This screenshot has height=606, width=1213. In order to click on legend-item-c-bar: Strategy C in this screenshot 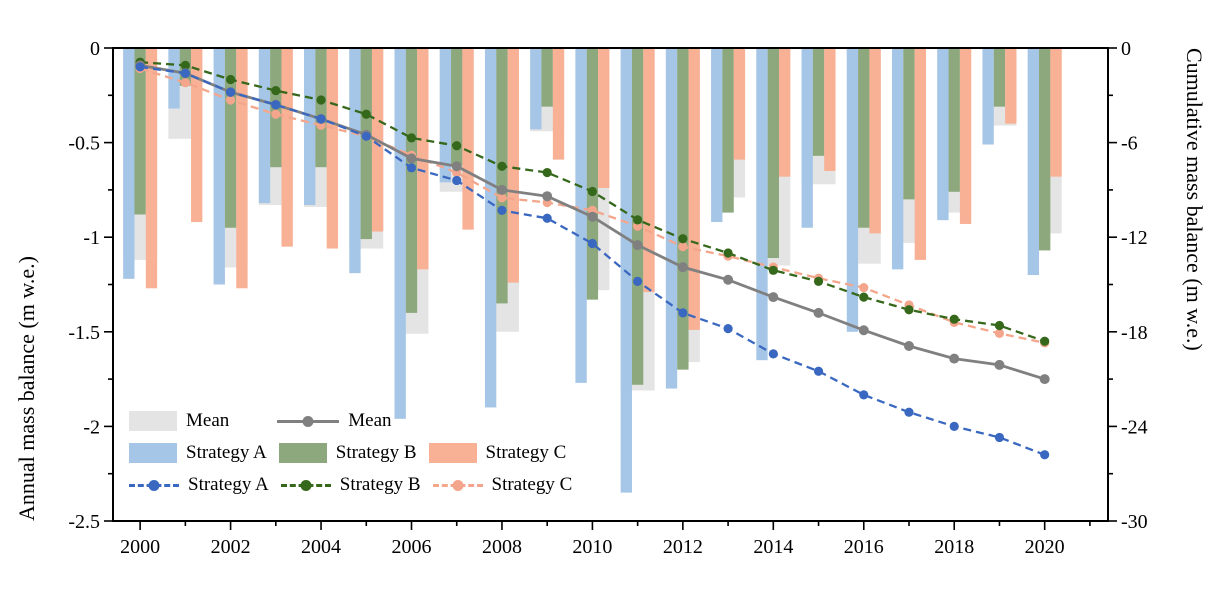, I will do `click(497, 453)`.